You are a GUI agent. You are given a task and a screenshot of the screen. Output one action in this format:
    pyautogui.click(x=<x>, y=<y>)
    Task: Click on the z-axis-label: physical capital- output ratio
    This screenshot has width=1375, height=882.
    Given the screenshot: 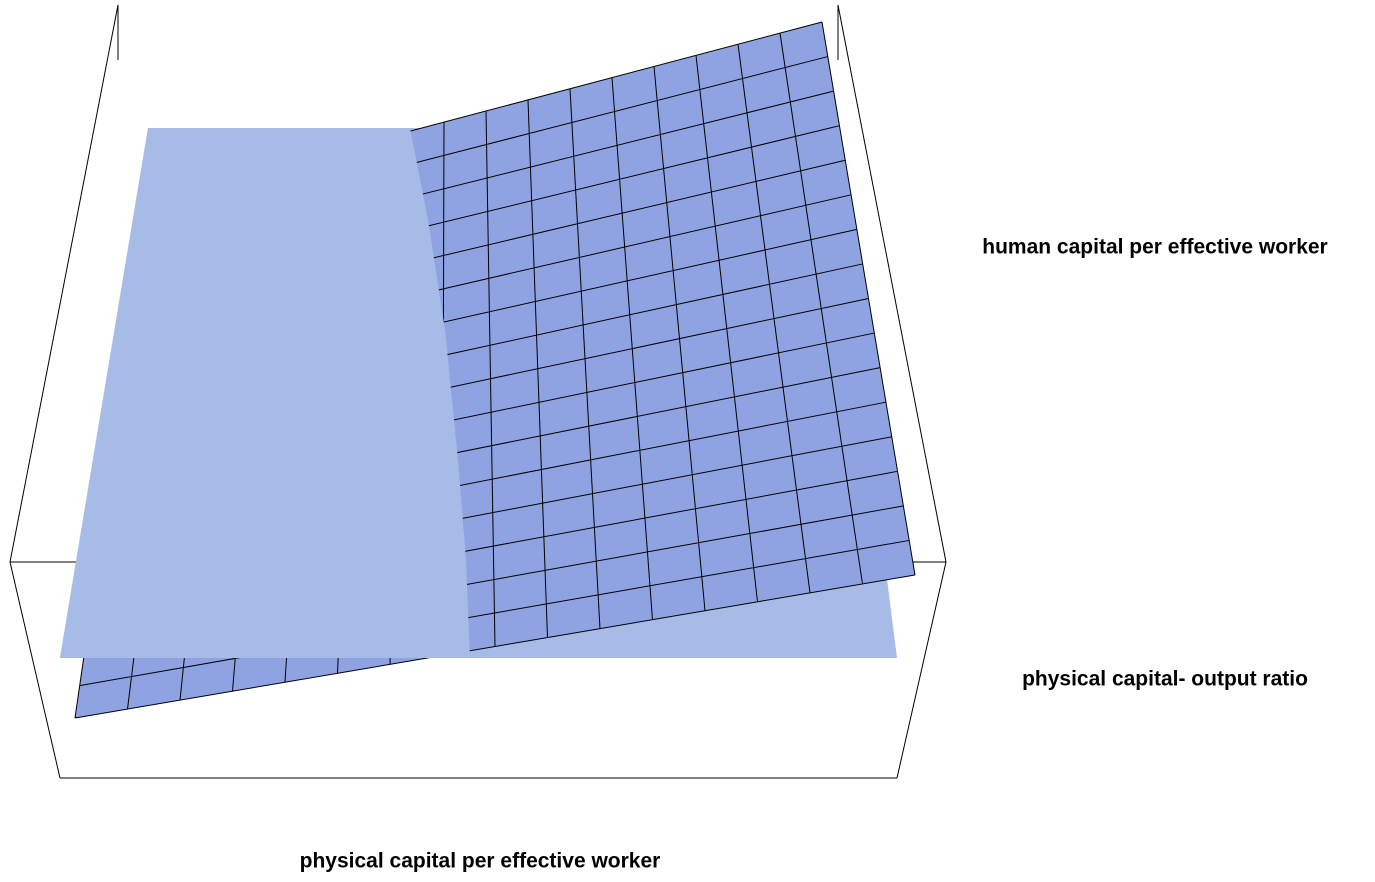 What is the action you would take?
    pyautogui.click(x=1165, y=679)
    